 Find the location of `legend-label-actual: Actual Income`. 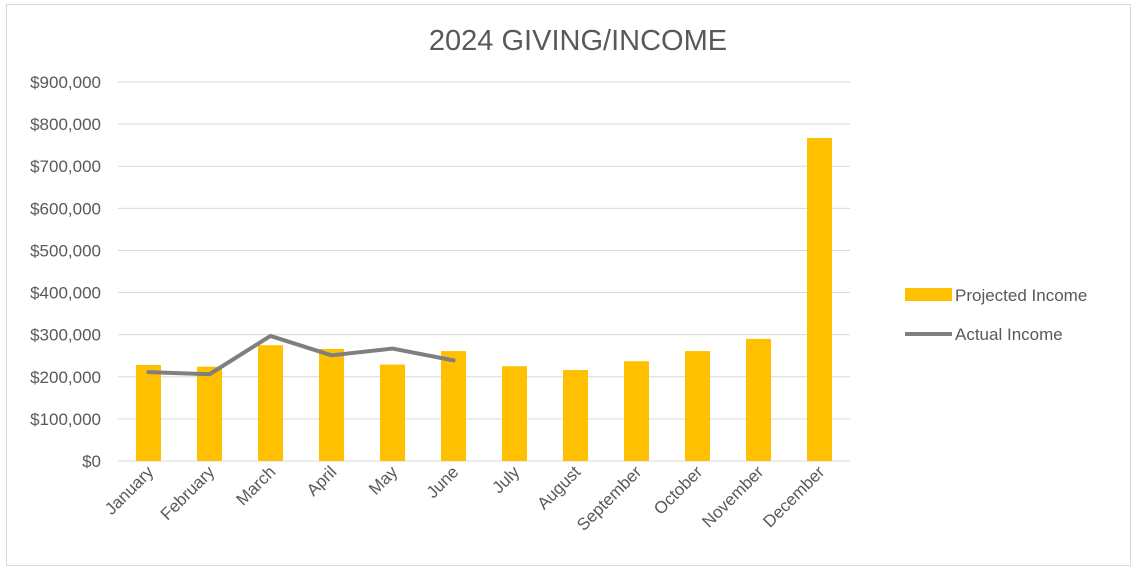

legend-label-actual: Actual Income is located at coordinates (1009, 334).